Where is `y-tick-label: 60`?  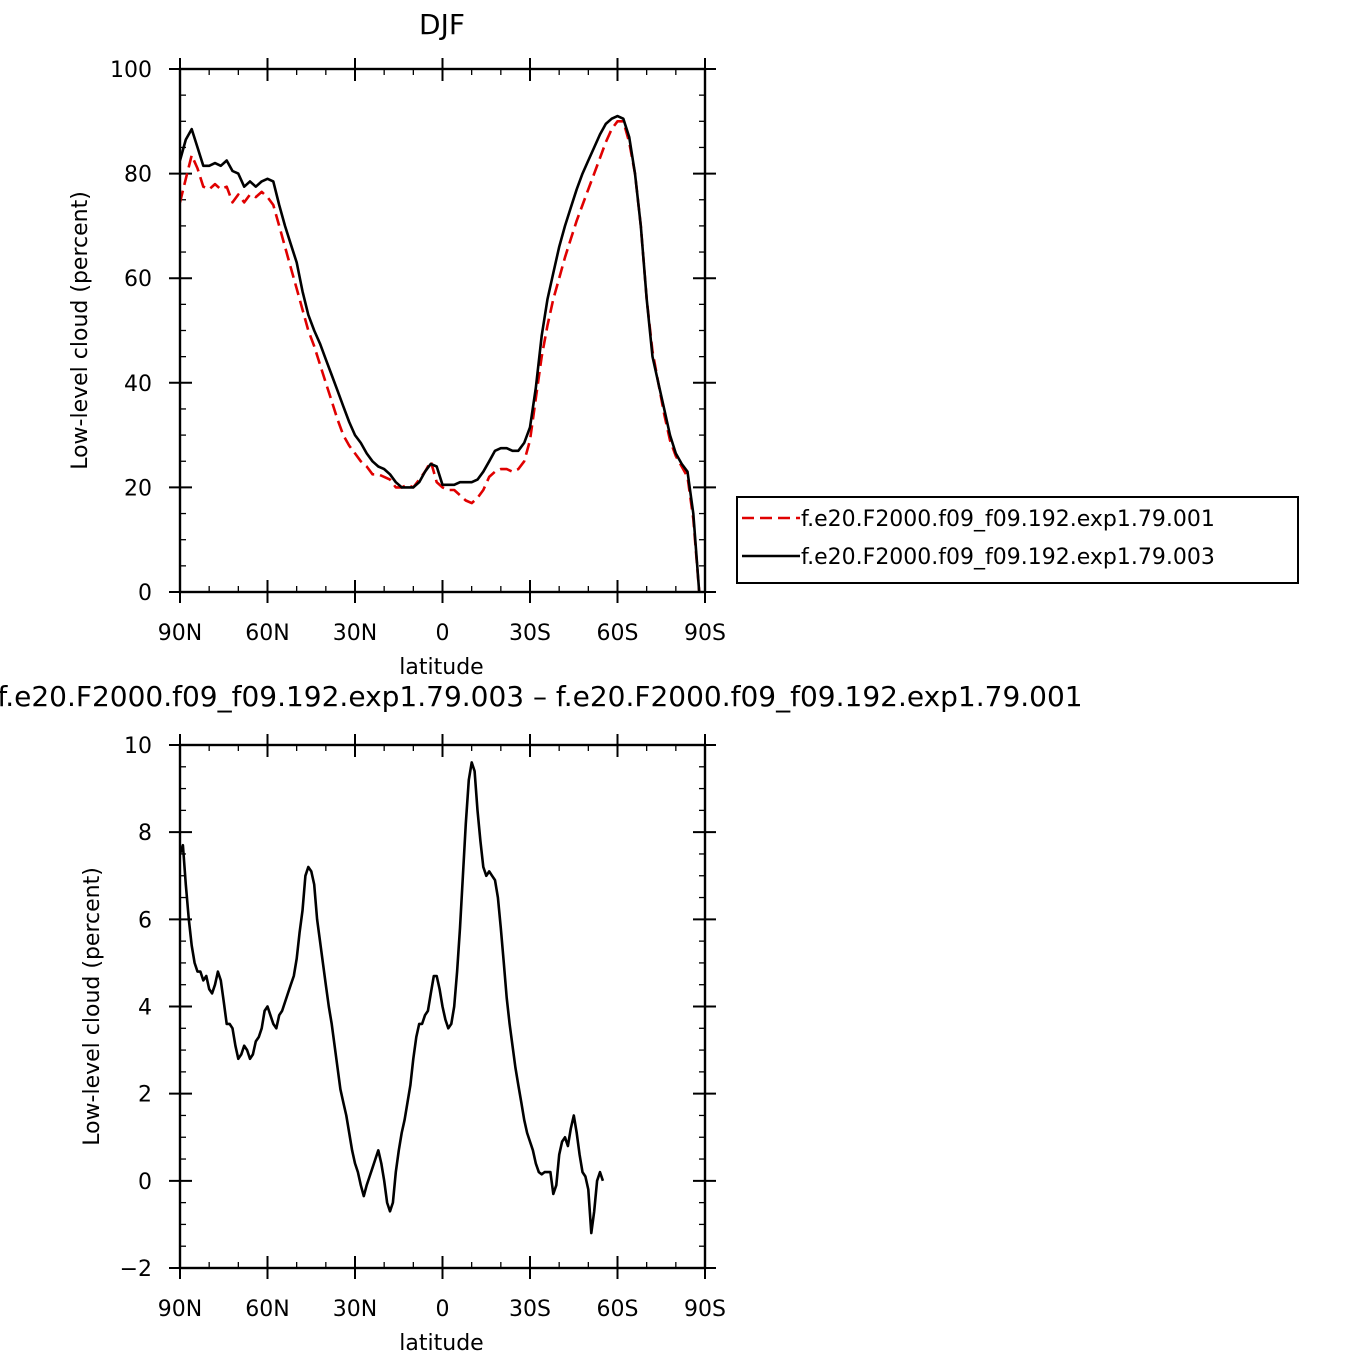 y-tick-label: 60 is located at coordinates (138, 279).